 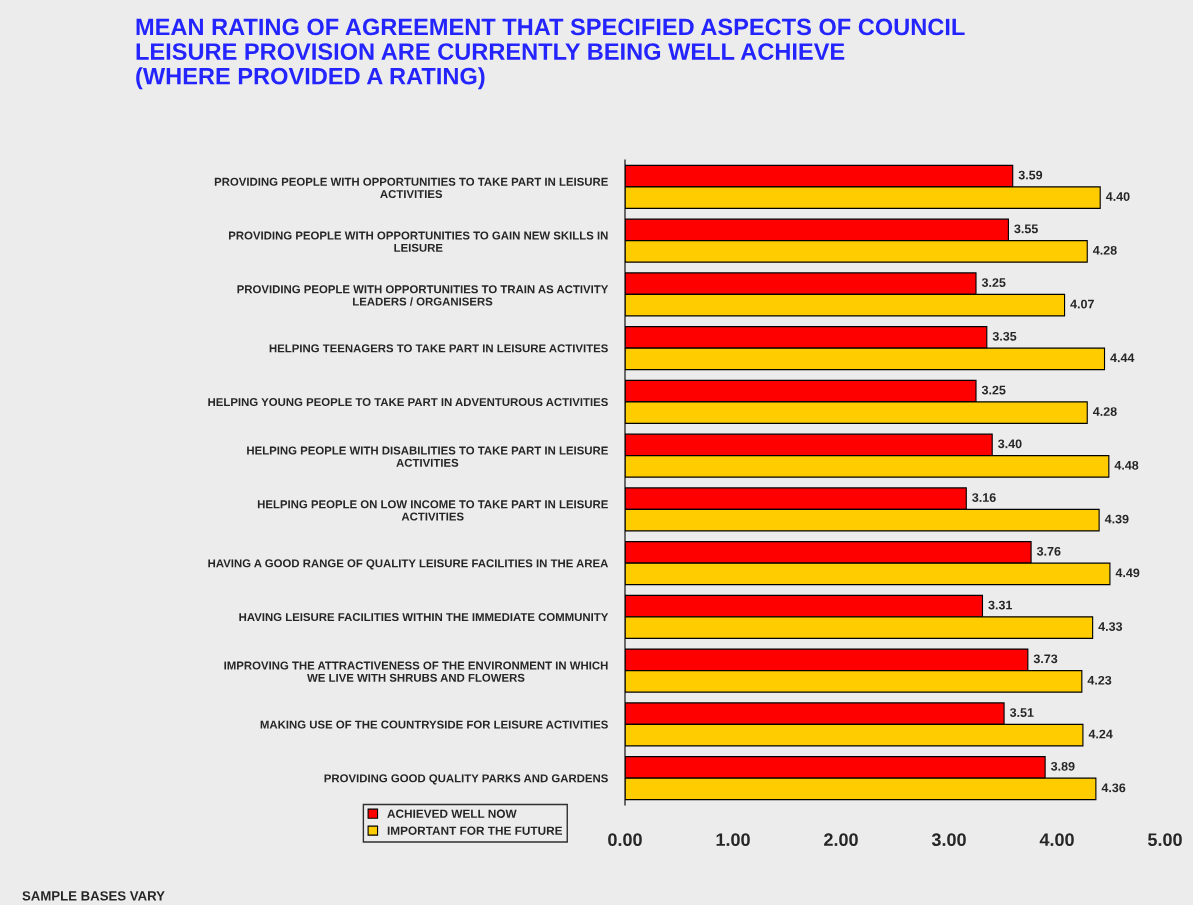 I want to click on data-label: 3.76, so click(x=1048, y=551).